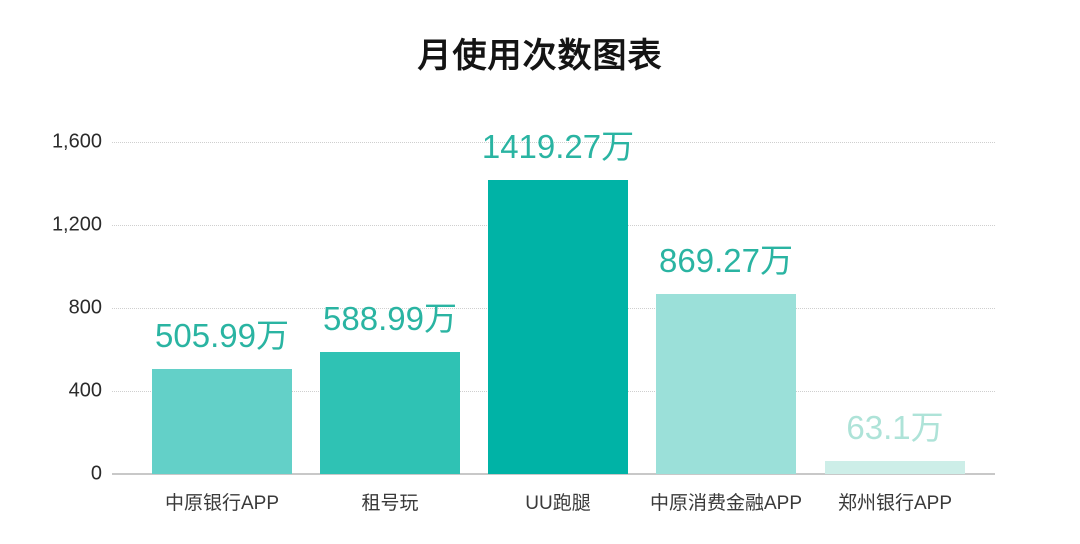  Describe the element at coordinates (895, 503) in the screenshot. I see `x-axis-label-4: 郑州银行APP` at that location.